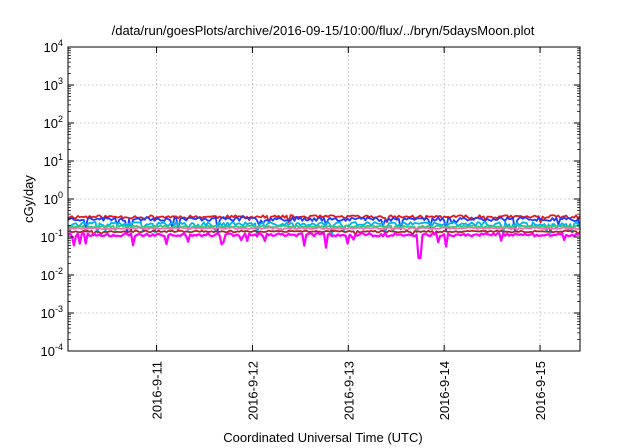 The width and height of the screenshot is (640, 448). Describe the element at coordinates (157, 390) in the screenshot. I see `x-tick-label: 2016-9-11` at that location.